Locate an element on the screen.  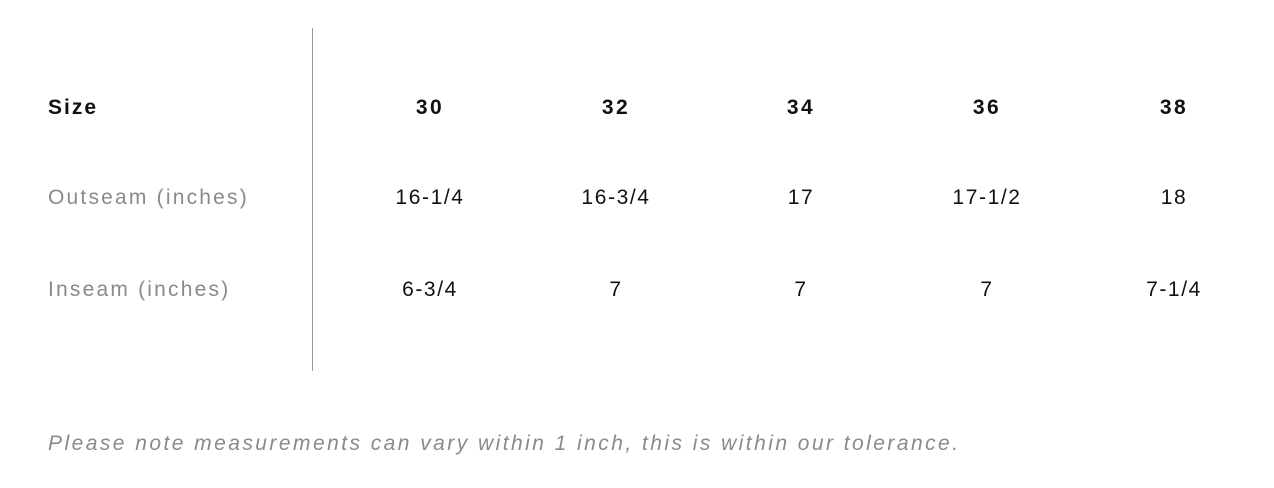
outseam-value: 17 is located at coordinates (801, 197).